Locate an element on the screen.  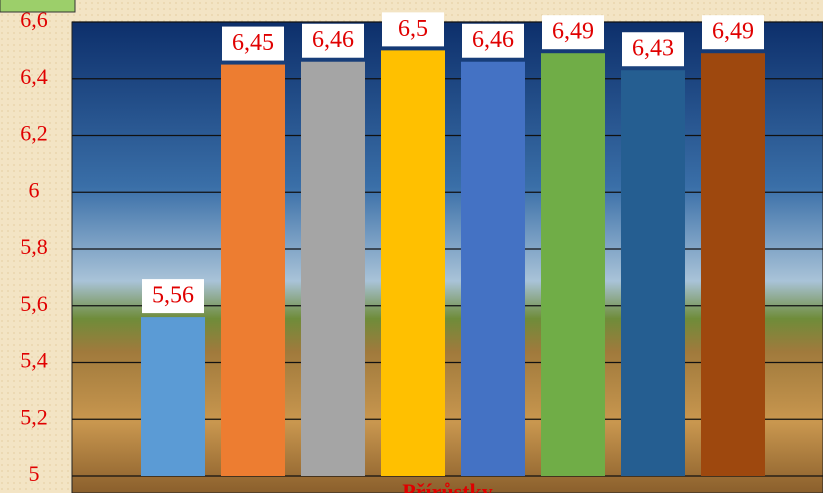
data-label: 6,43 is located at coordinates (653, 49).